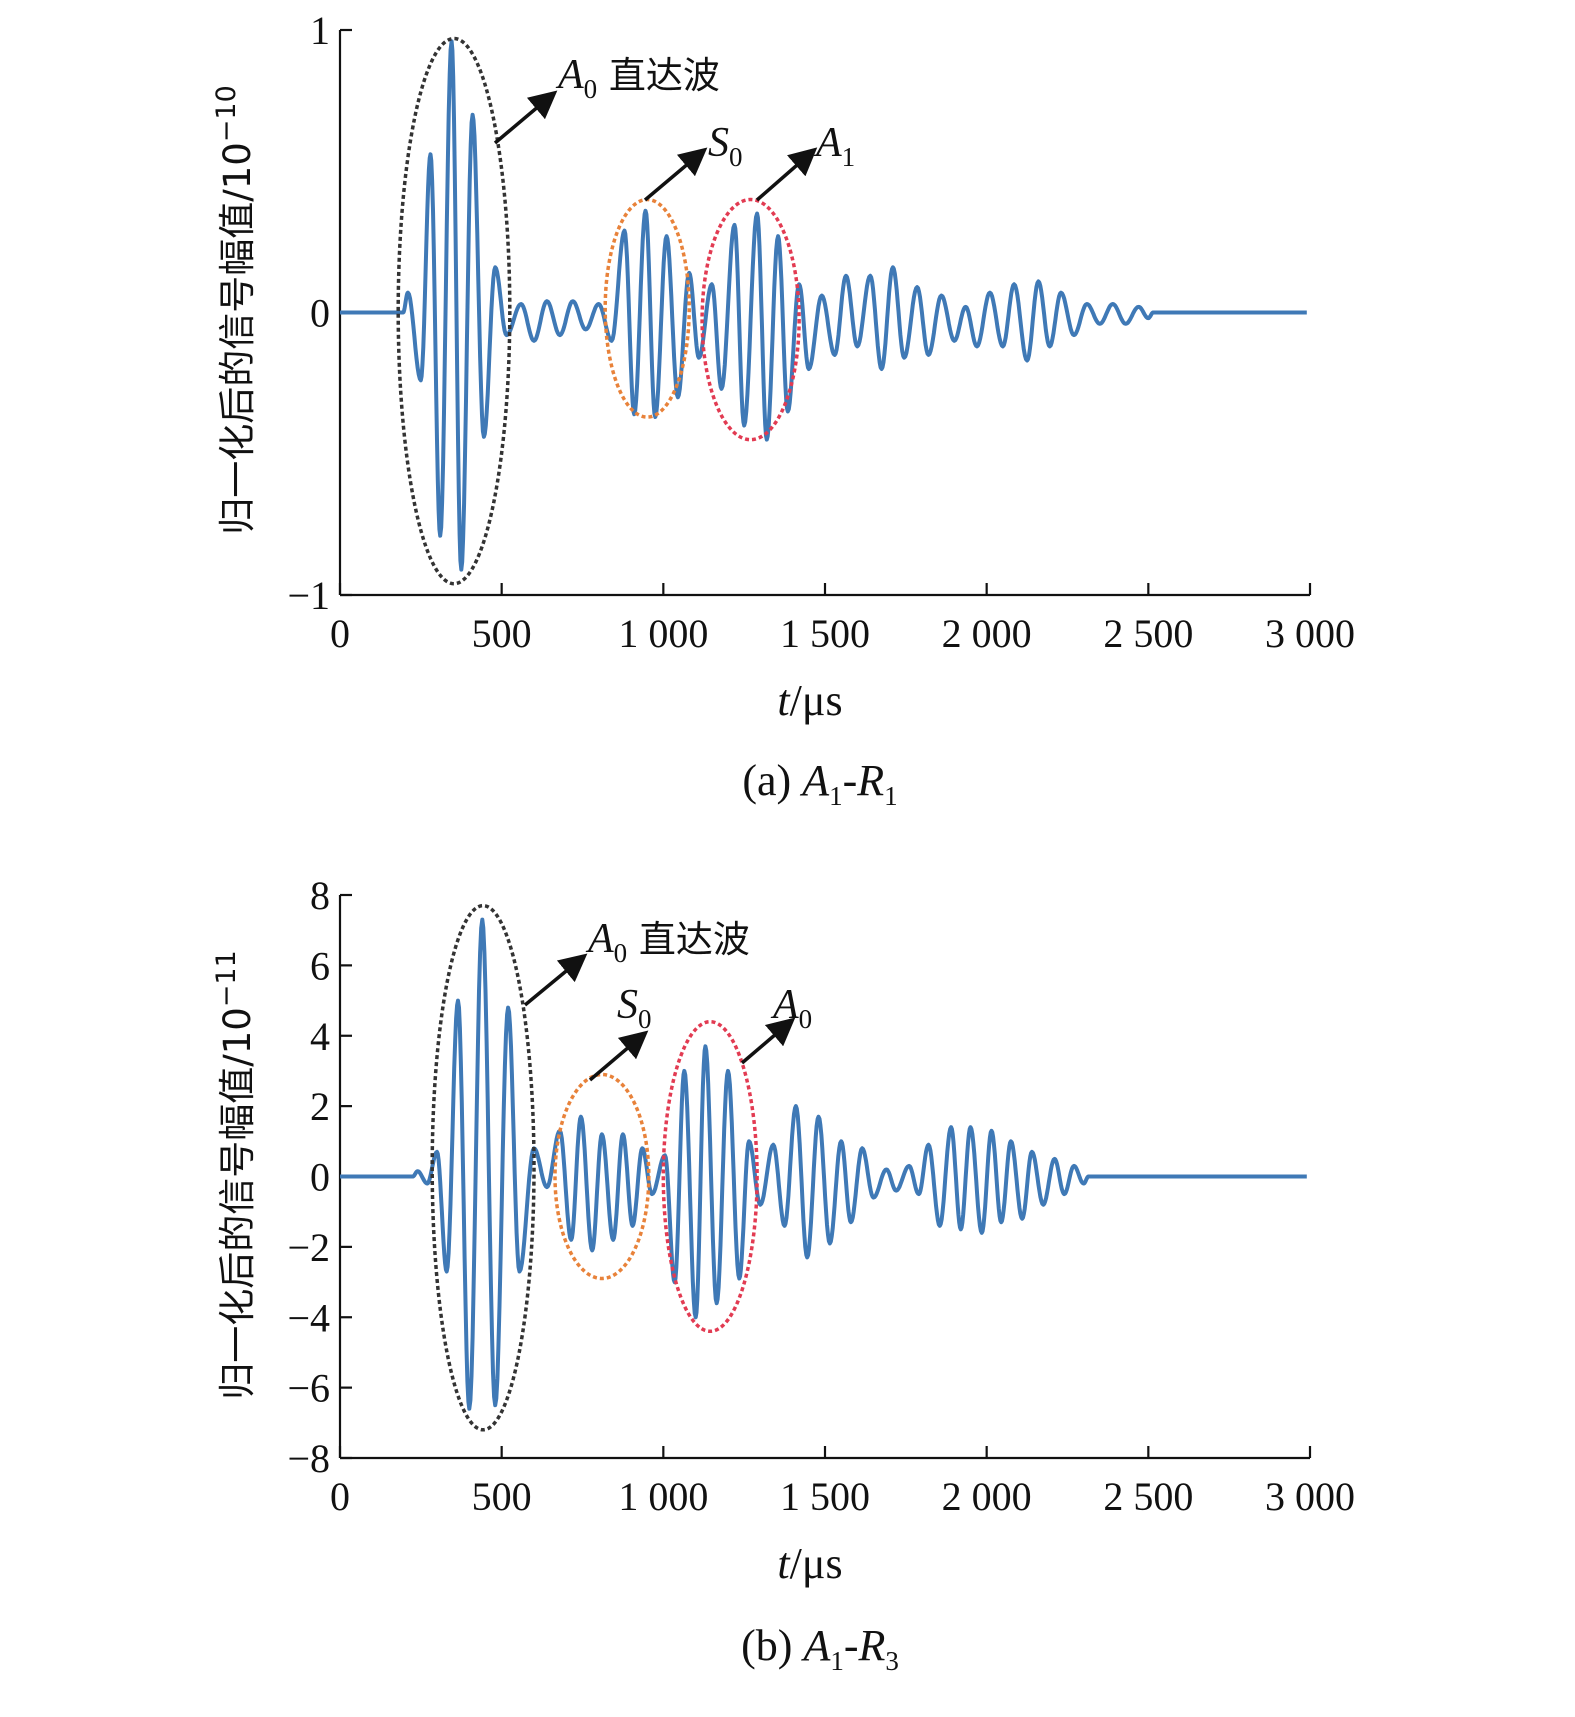 This screenshot has height=1717, width=1575. I want to click on caption-b: (b) A1-R3, so click(820, 1648).